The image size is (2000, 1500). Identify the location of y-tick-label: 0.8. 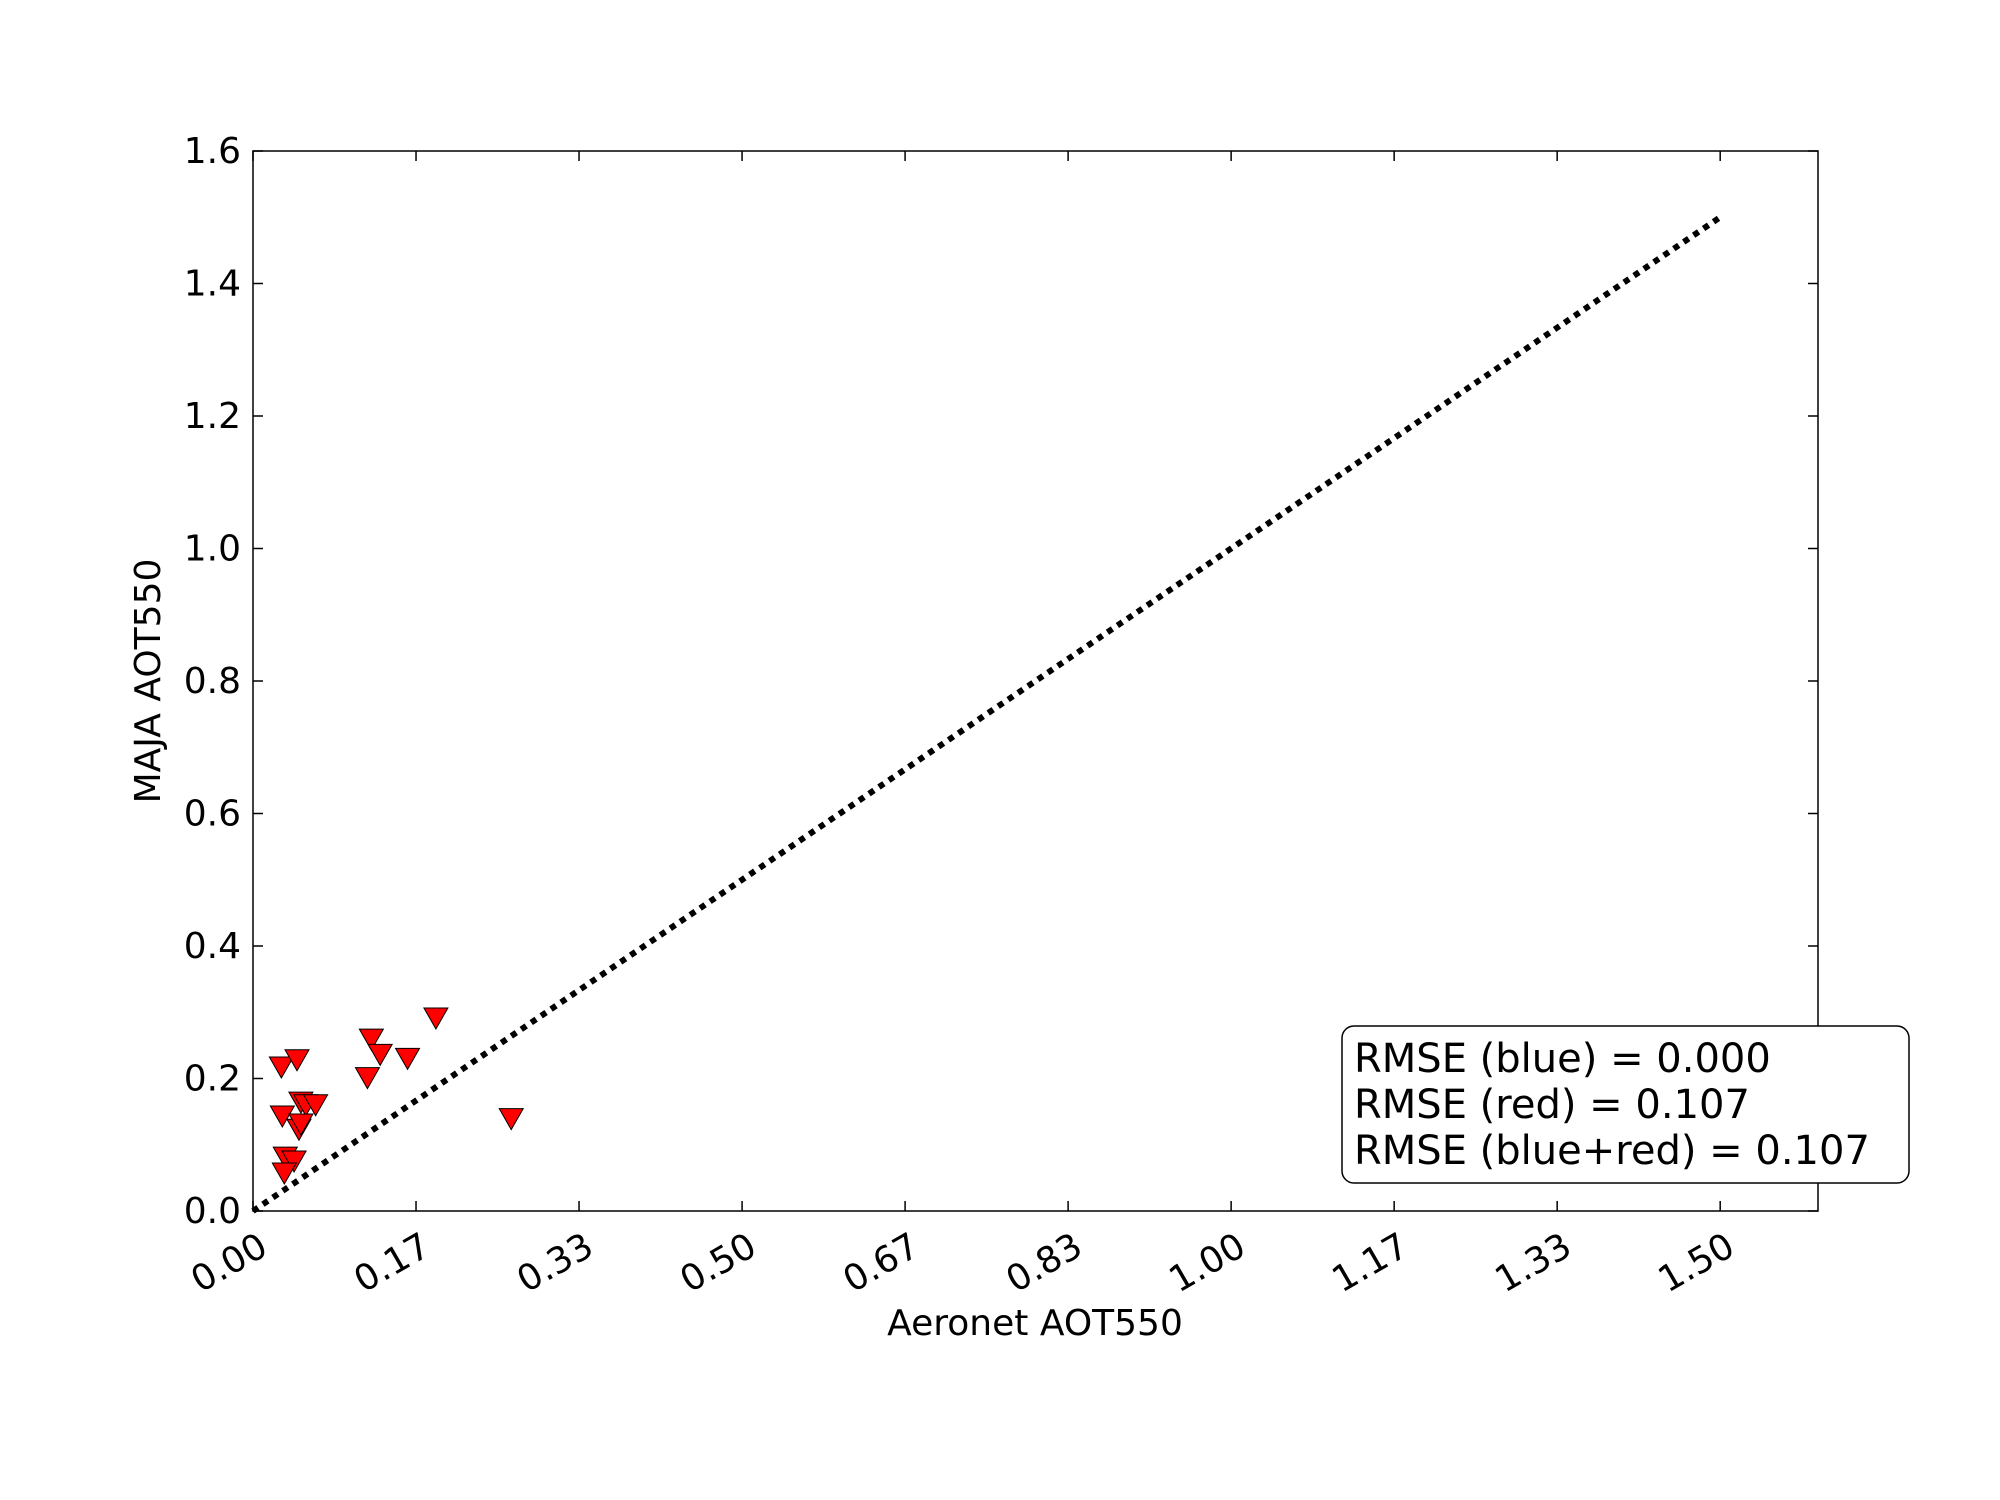
(212, 681).